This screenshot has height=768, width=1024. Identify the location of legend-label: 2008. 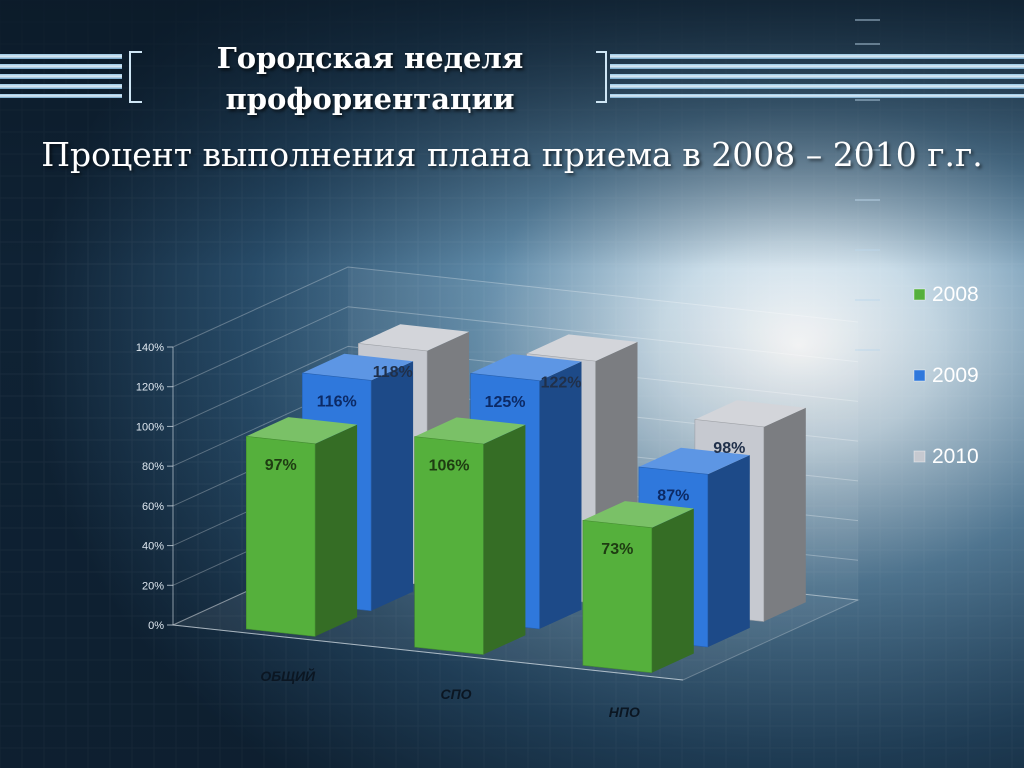
(955, 294).